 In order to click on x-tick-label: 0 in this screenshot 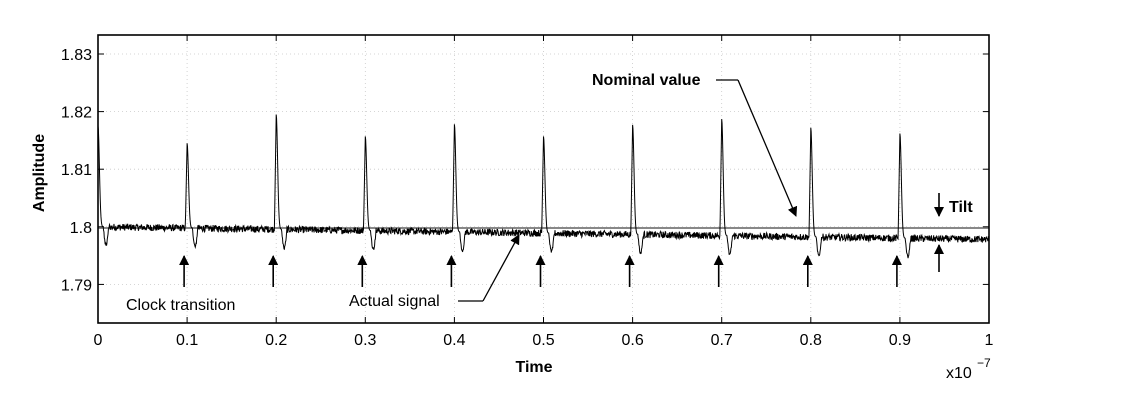, I will do `click(98, 340)`.